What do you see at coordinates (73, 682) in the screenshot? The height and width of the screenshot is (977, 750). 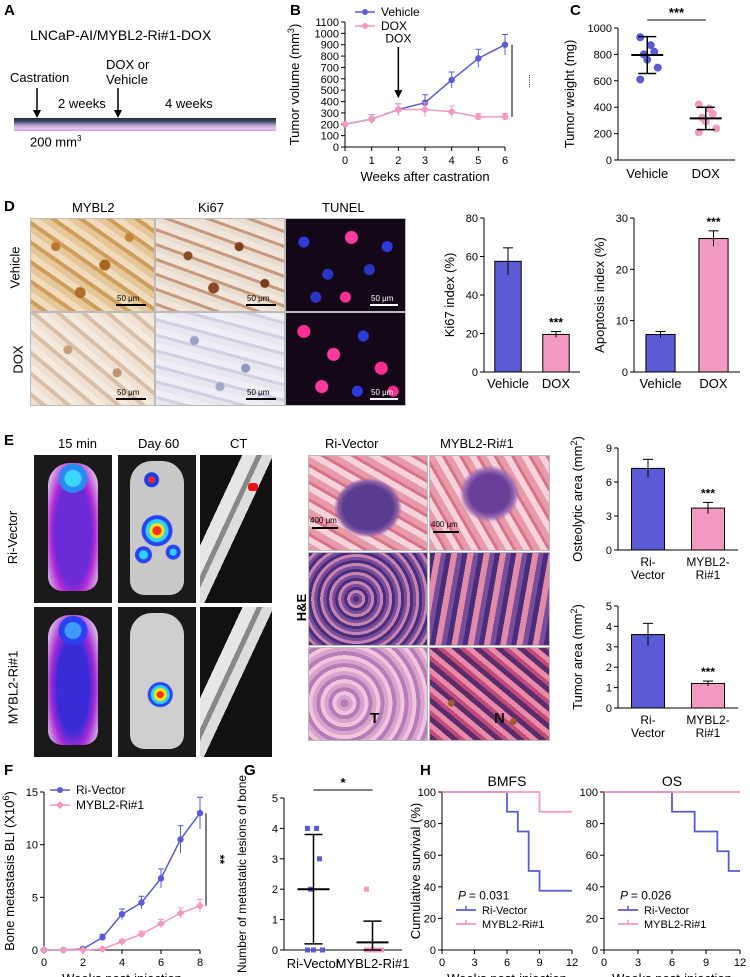 I see `bli-mybl2-15min` at bounding box center [73, 682].